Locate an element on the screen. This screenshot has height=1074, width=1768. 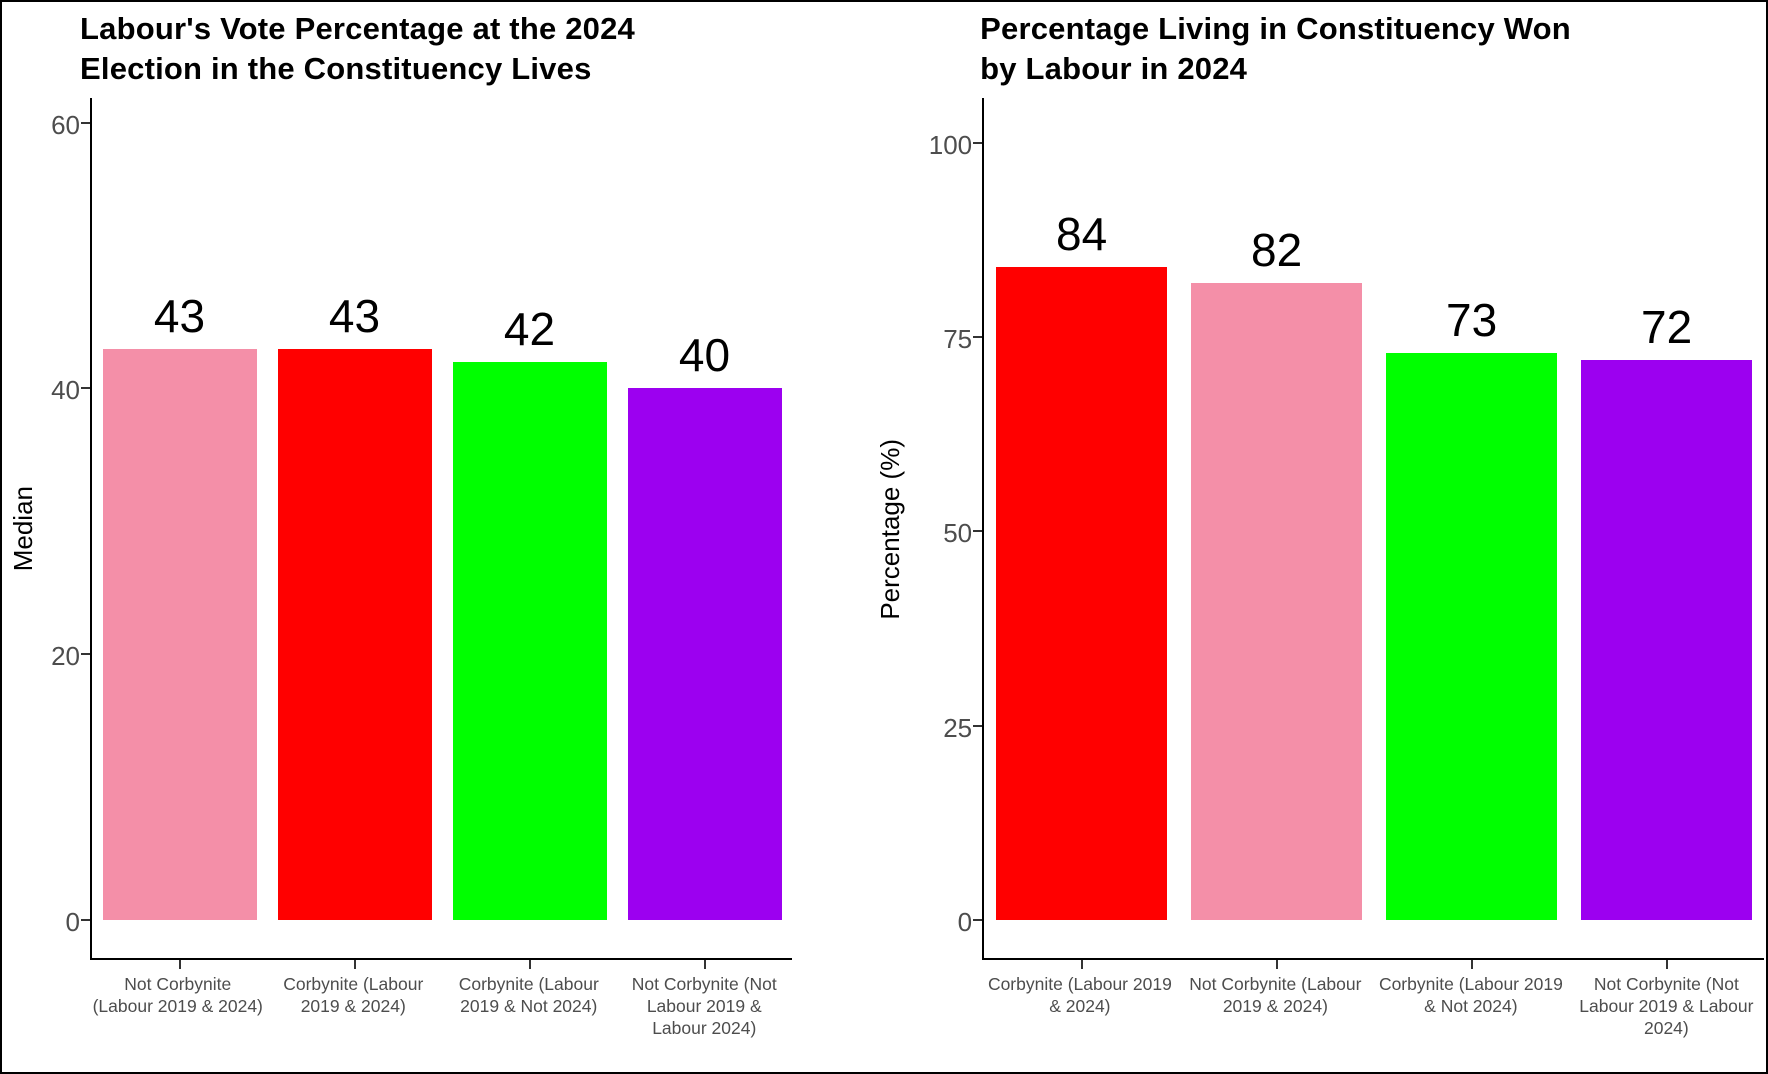
bar-value-label: 40 is located at coordinates (704, 355).